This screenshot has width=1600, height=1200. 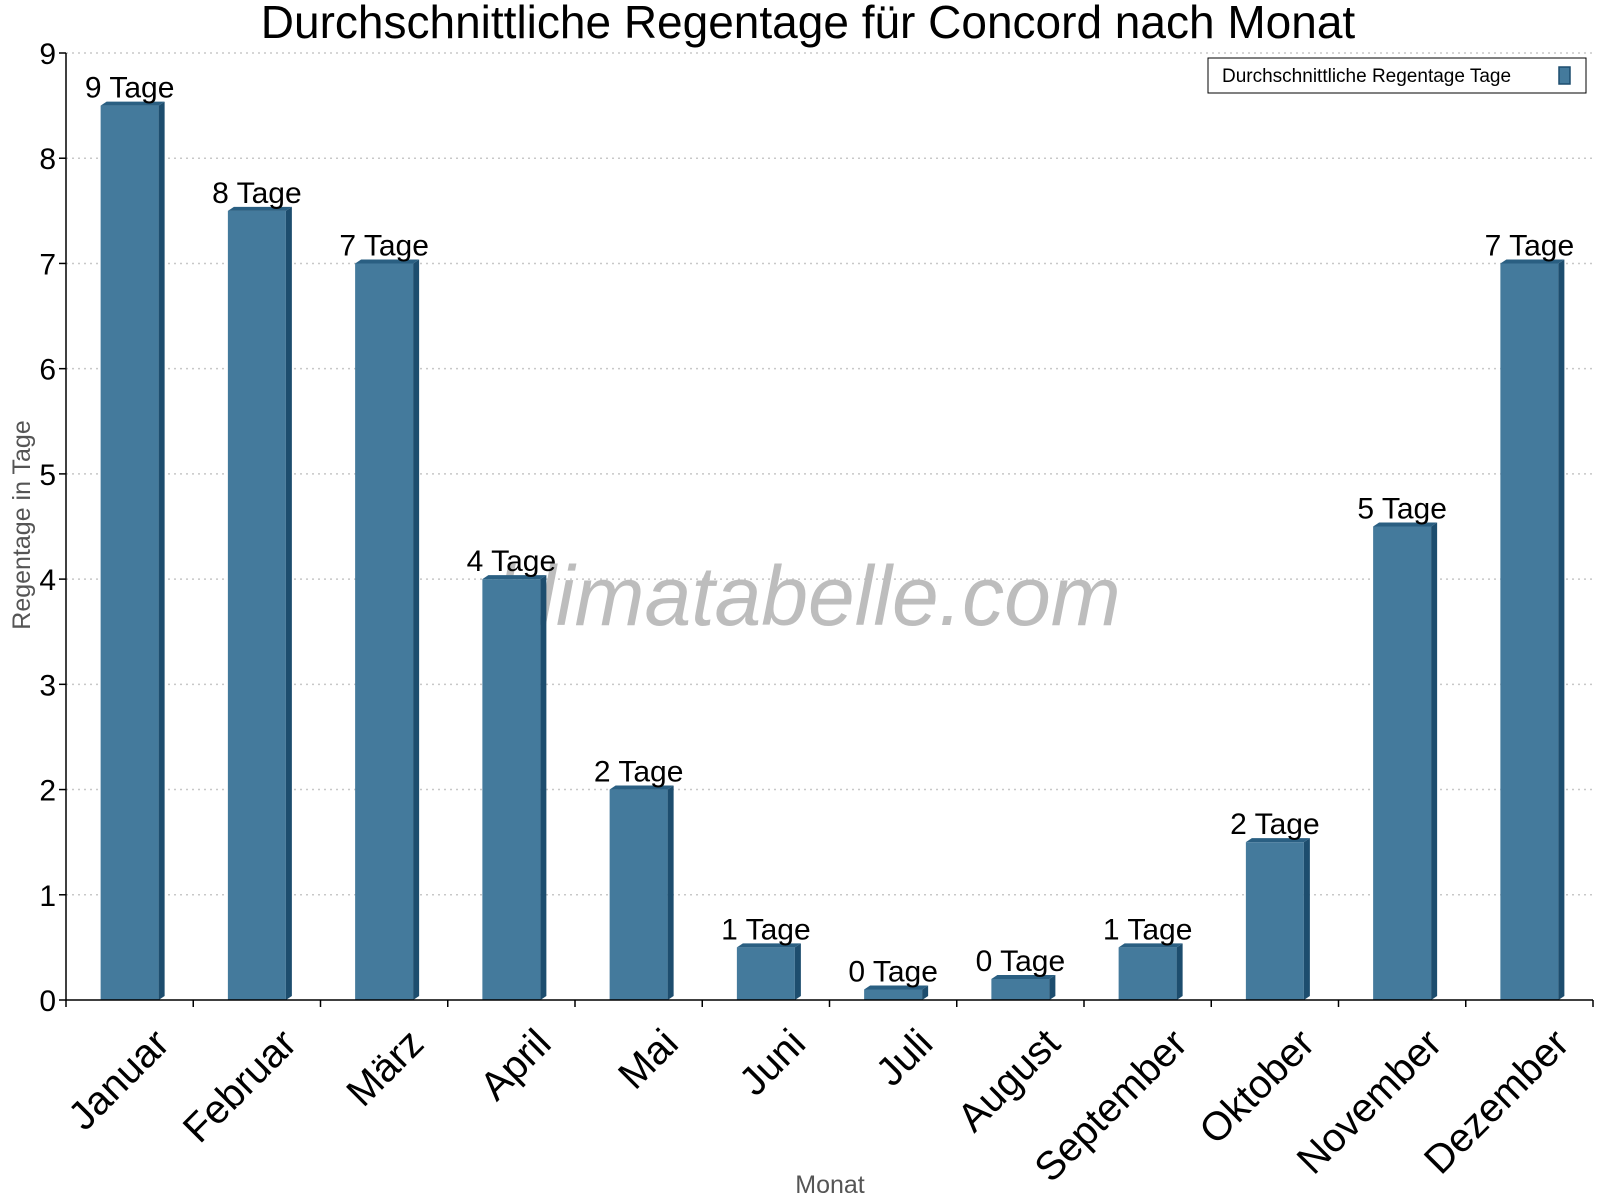 I want to click on legend-box, so click(x=1397, y=75).